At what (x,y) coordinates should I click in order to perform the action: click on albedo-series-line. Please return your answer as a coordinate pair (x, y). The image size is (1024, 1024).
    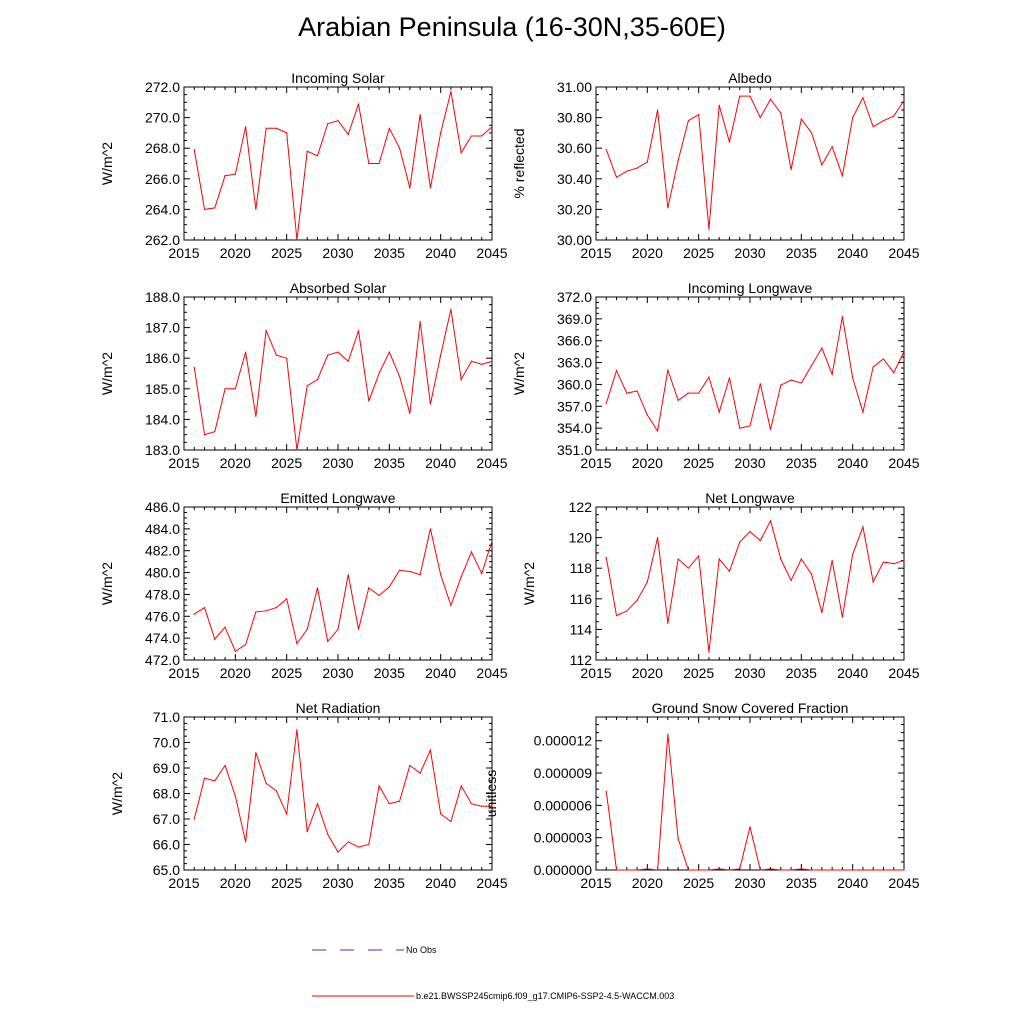
    Looking at the image, I should click on (755, 162).